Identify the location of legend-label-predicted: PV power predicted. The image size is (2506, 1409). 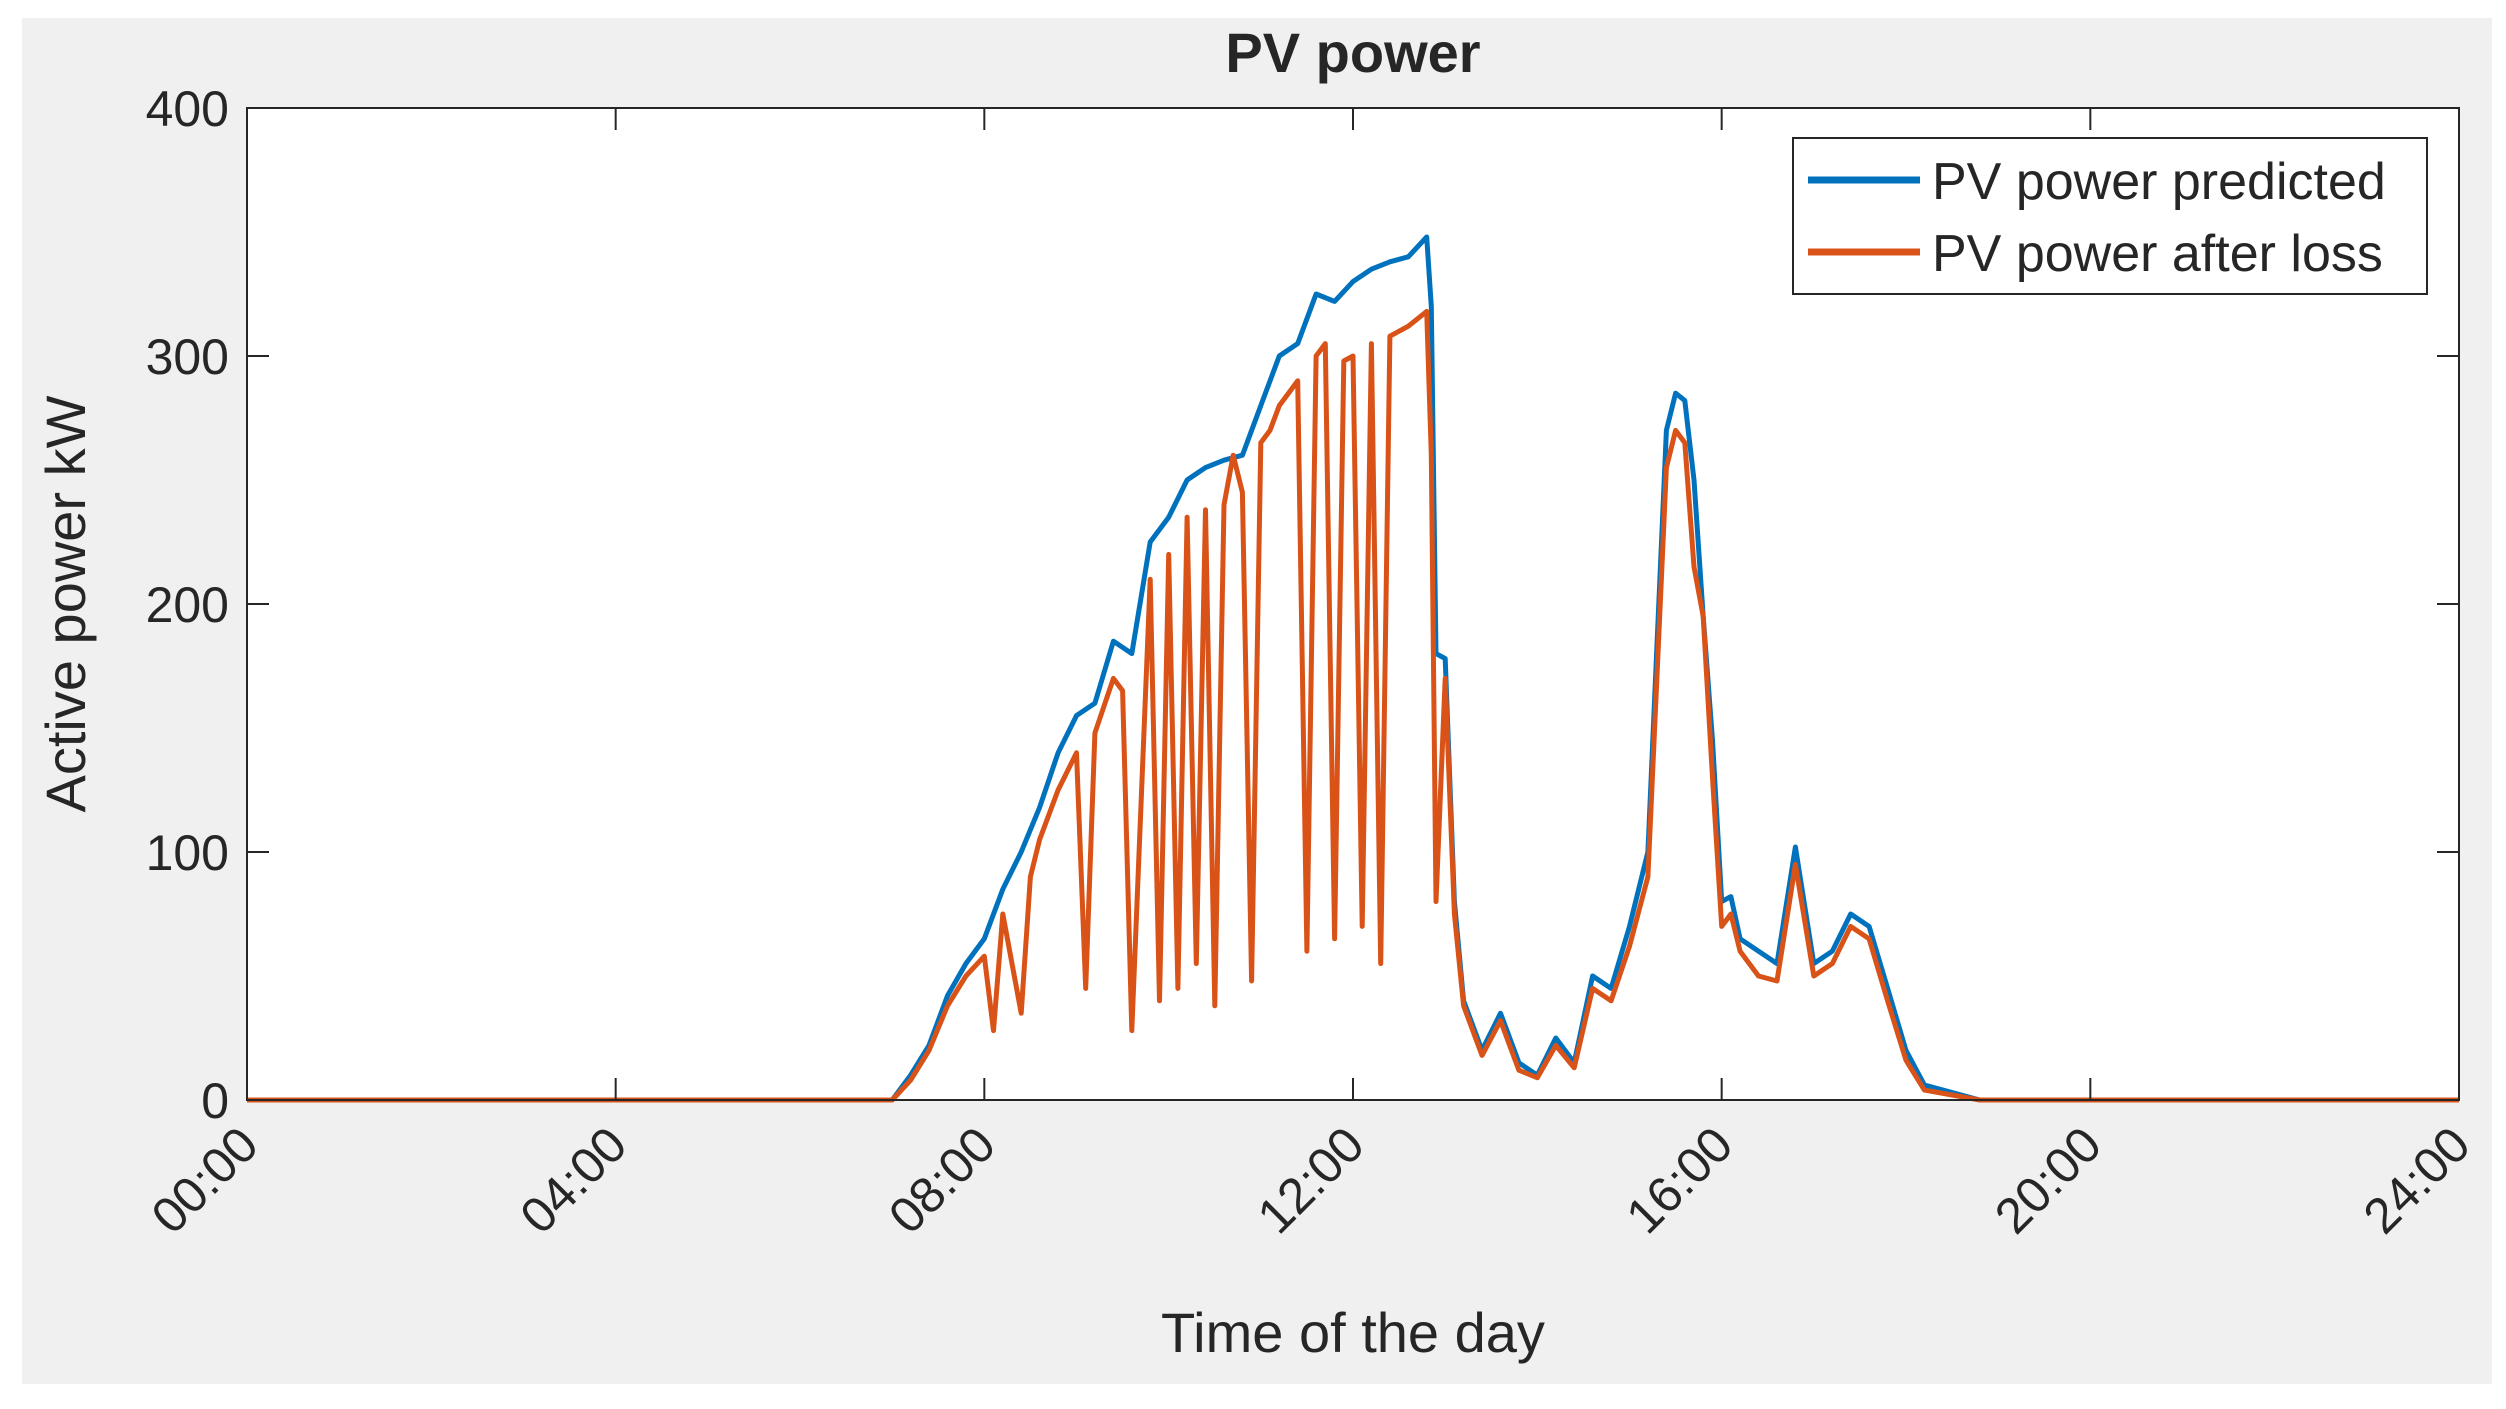
(2159, 182).